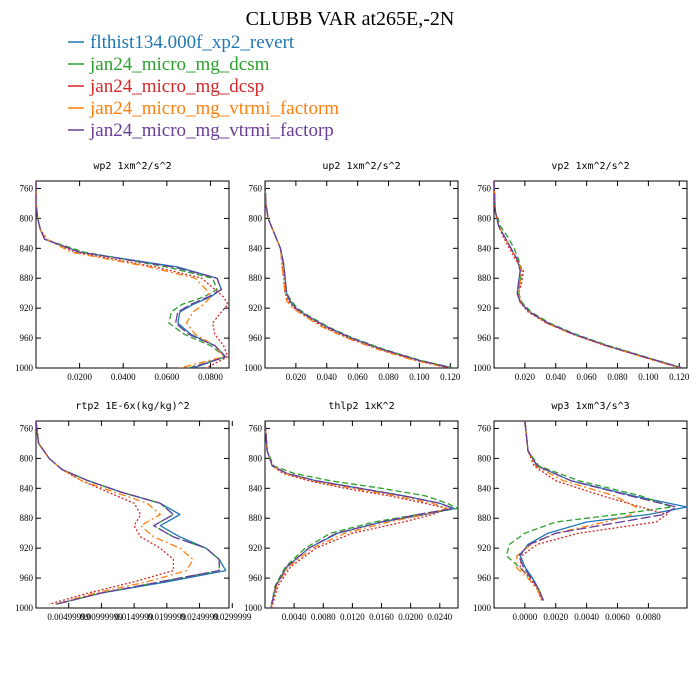 The image size is (700, 700). What do you see at coordinates (179, 64) in the screenshot?
I see `legend-label: jan24_micro_mg_dcsm` at bounding box center [179, 64].